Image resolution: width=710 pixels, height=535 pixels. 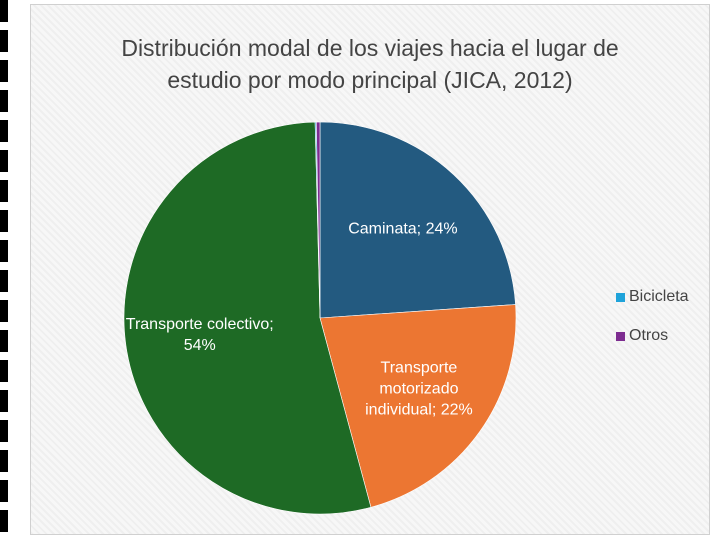 I want to click on legend-entry: Otros, so click(x=642, y=336).